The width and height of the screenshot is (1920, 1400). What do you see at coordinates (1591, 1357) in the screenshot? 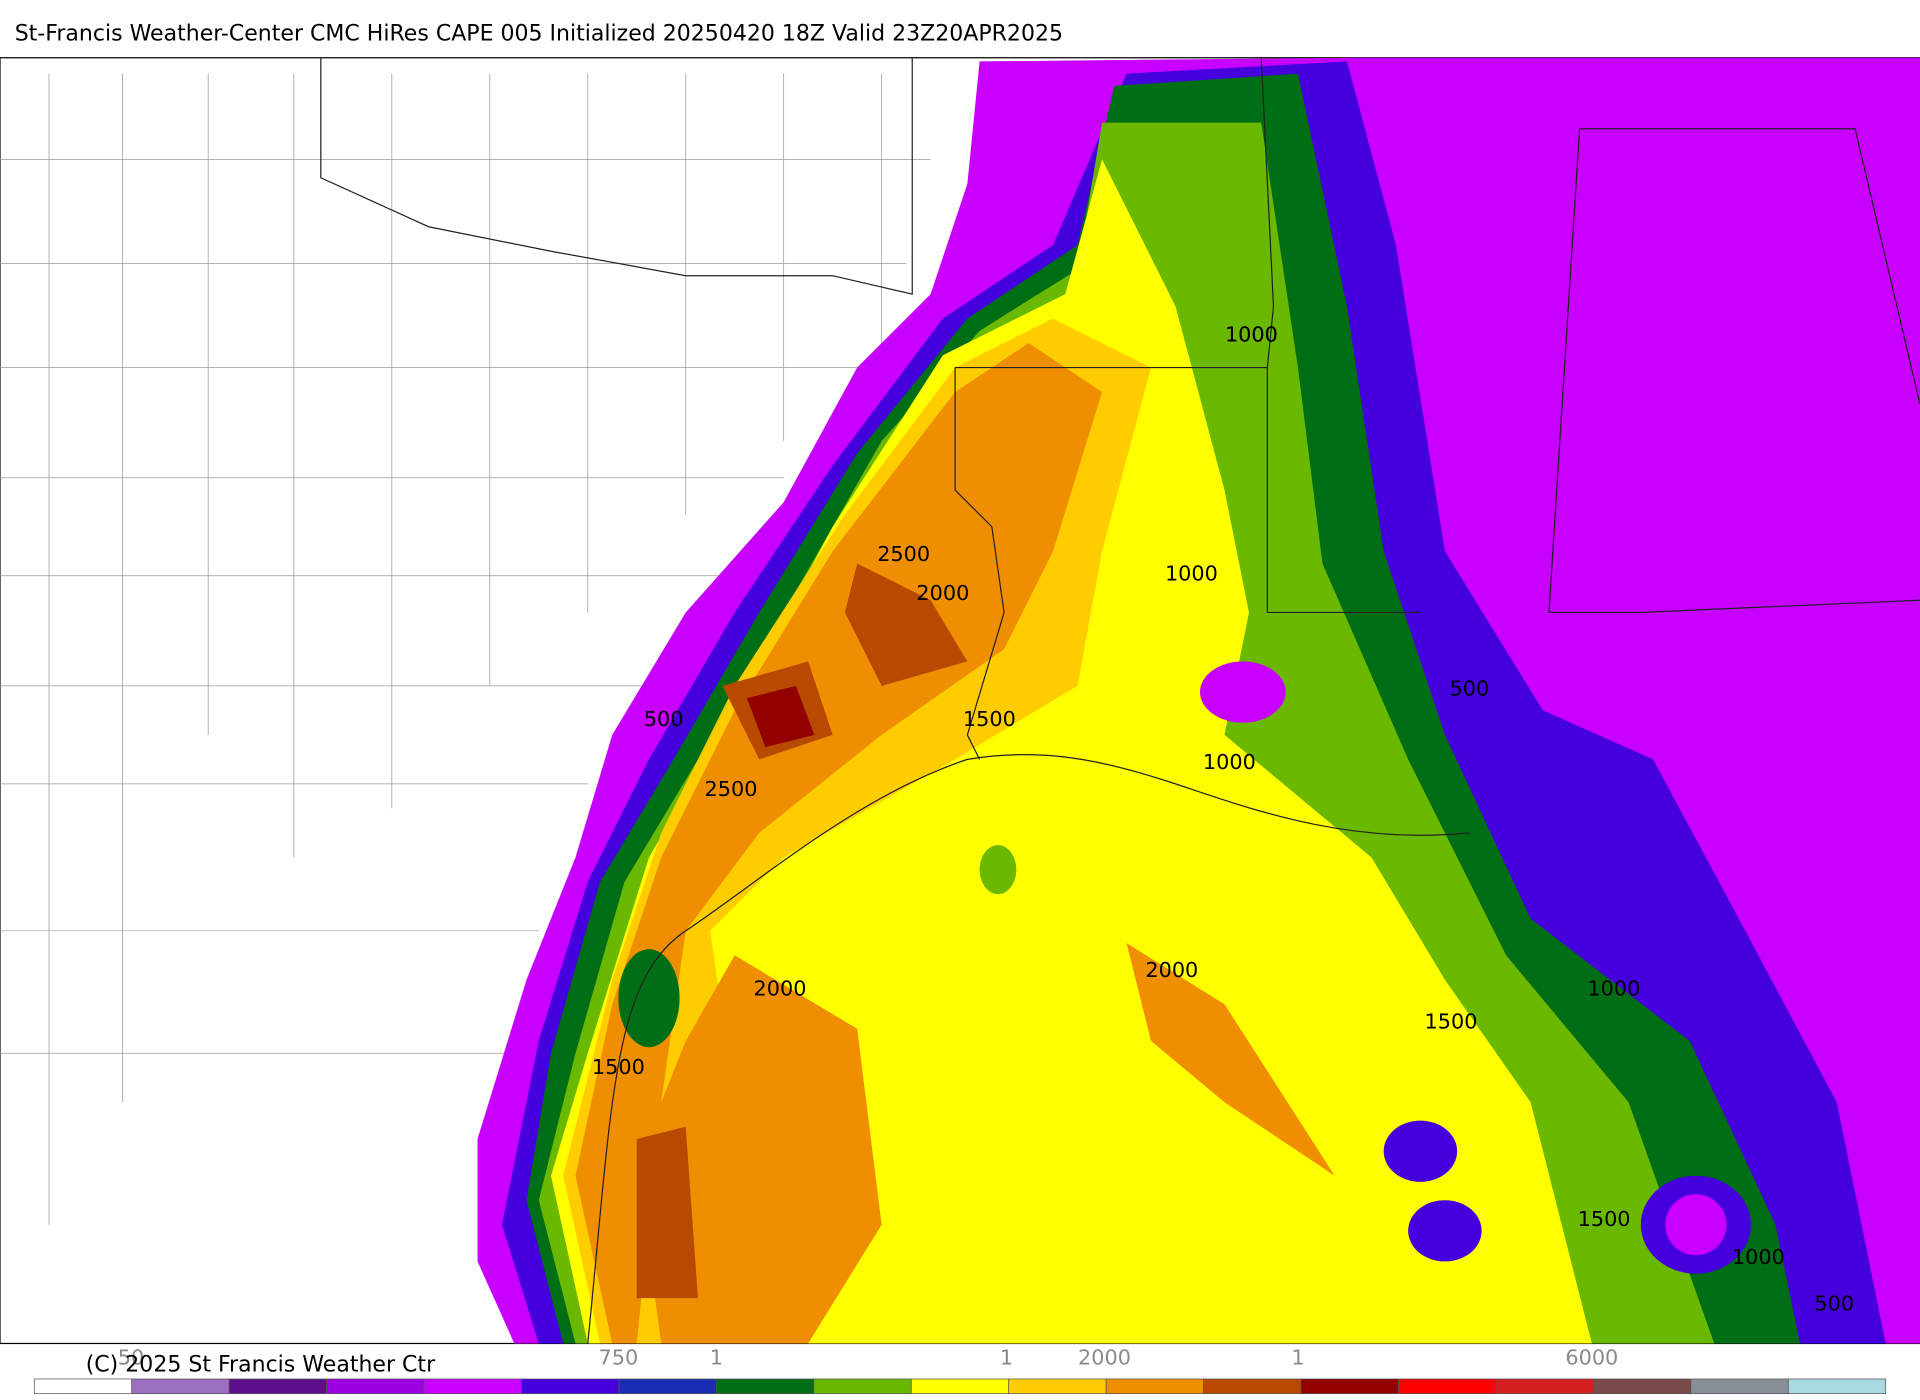
I see `colorbar-label: 6000` at bounding box center [1591, 1357].